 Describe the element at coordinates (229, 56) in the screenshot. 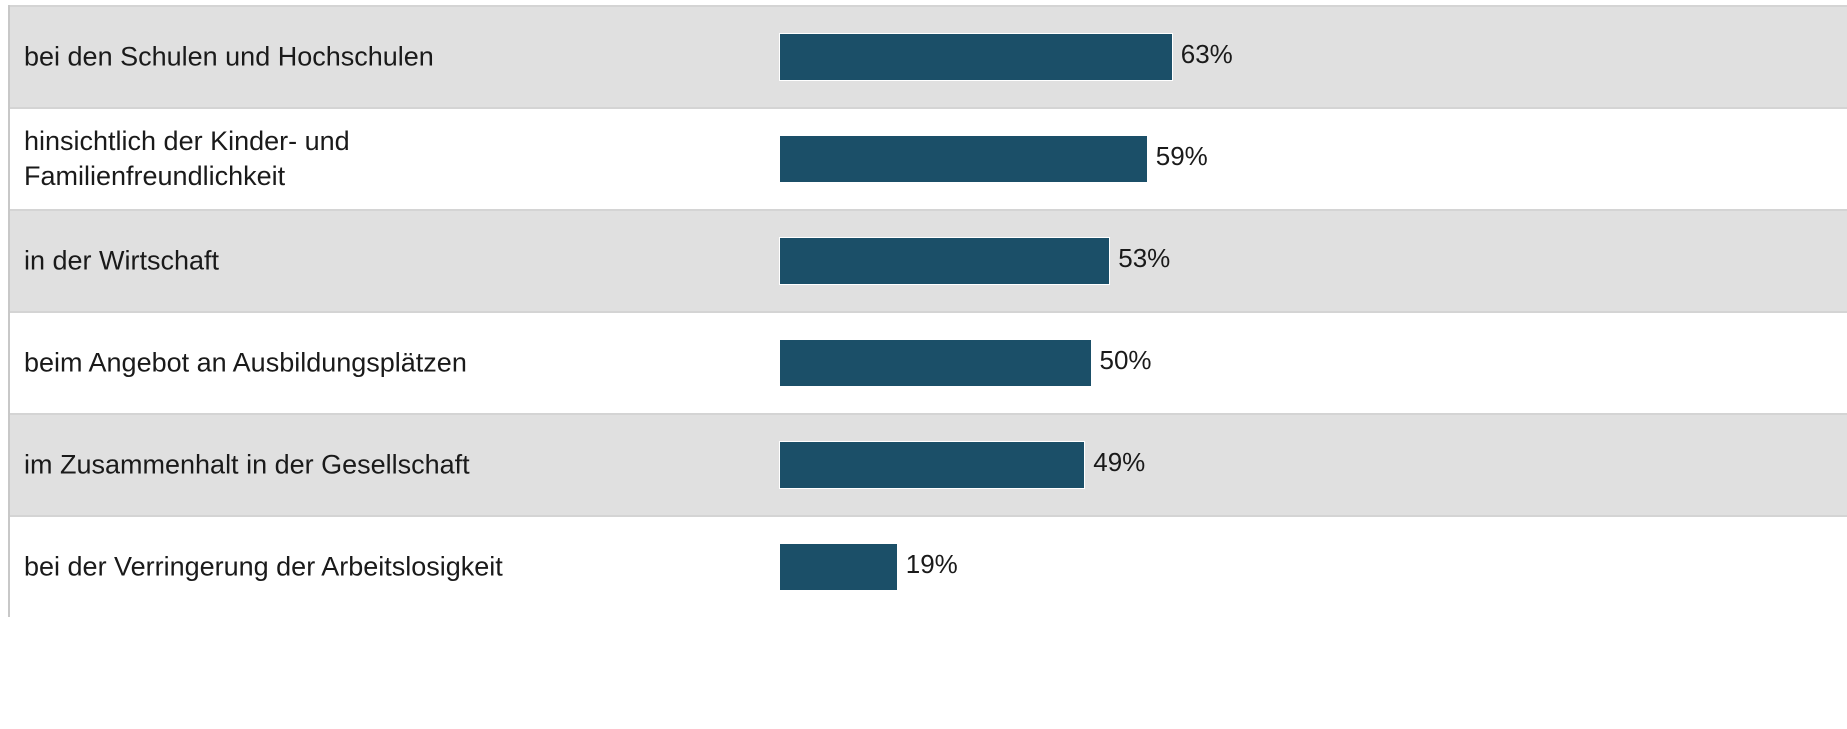

I see `category-label: bei den Schulen und Hochschulen` at that location.